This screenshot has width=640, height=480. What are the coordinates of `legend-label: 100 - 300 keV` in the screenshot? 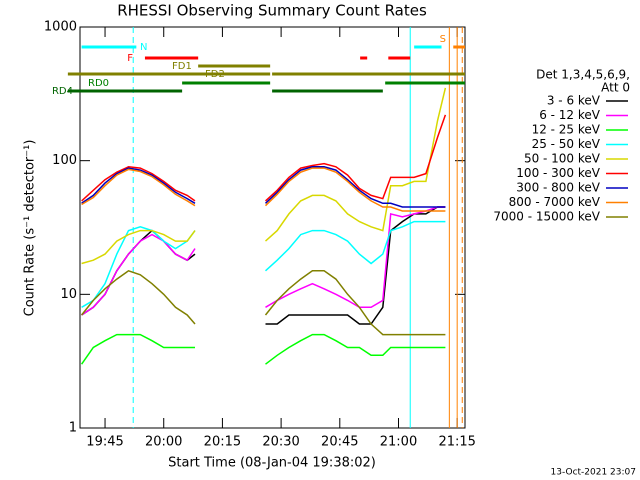 It's located at (558, 173).